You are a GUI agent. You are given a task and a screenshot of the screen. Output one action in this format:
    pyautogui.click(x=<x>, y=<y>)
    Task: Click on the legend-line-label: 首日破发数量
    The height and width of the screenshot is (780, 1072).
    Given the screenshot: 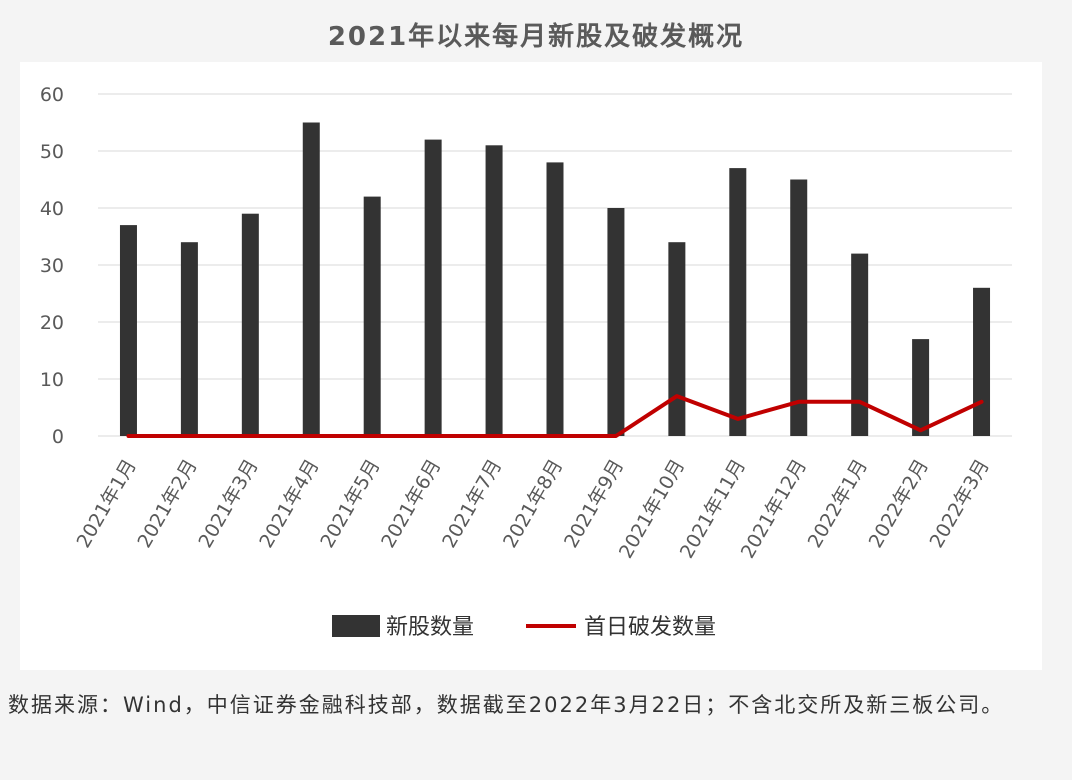 What is the action you would take?
    pyautogui.click(x=650, y=627)
    